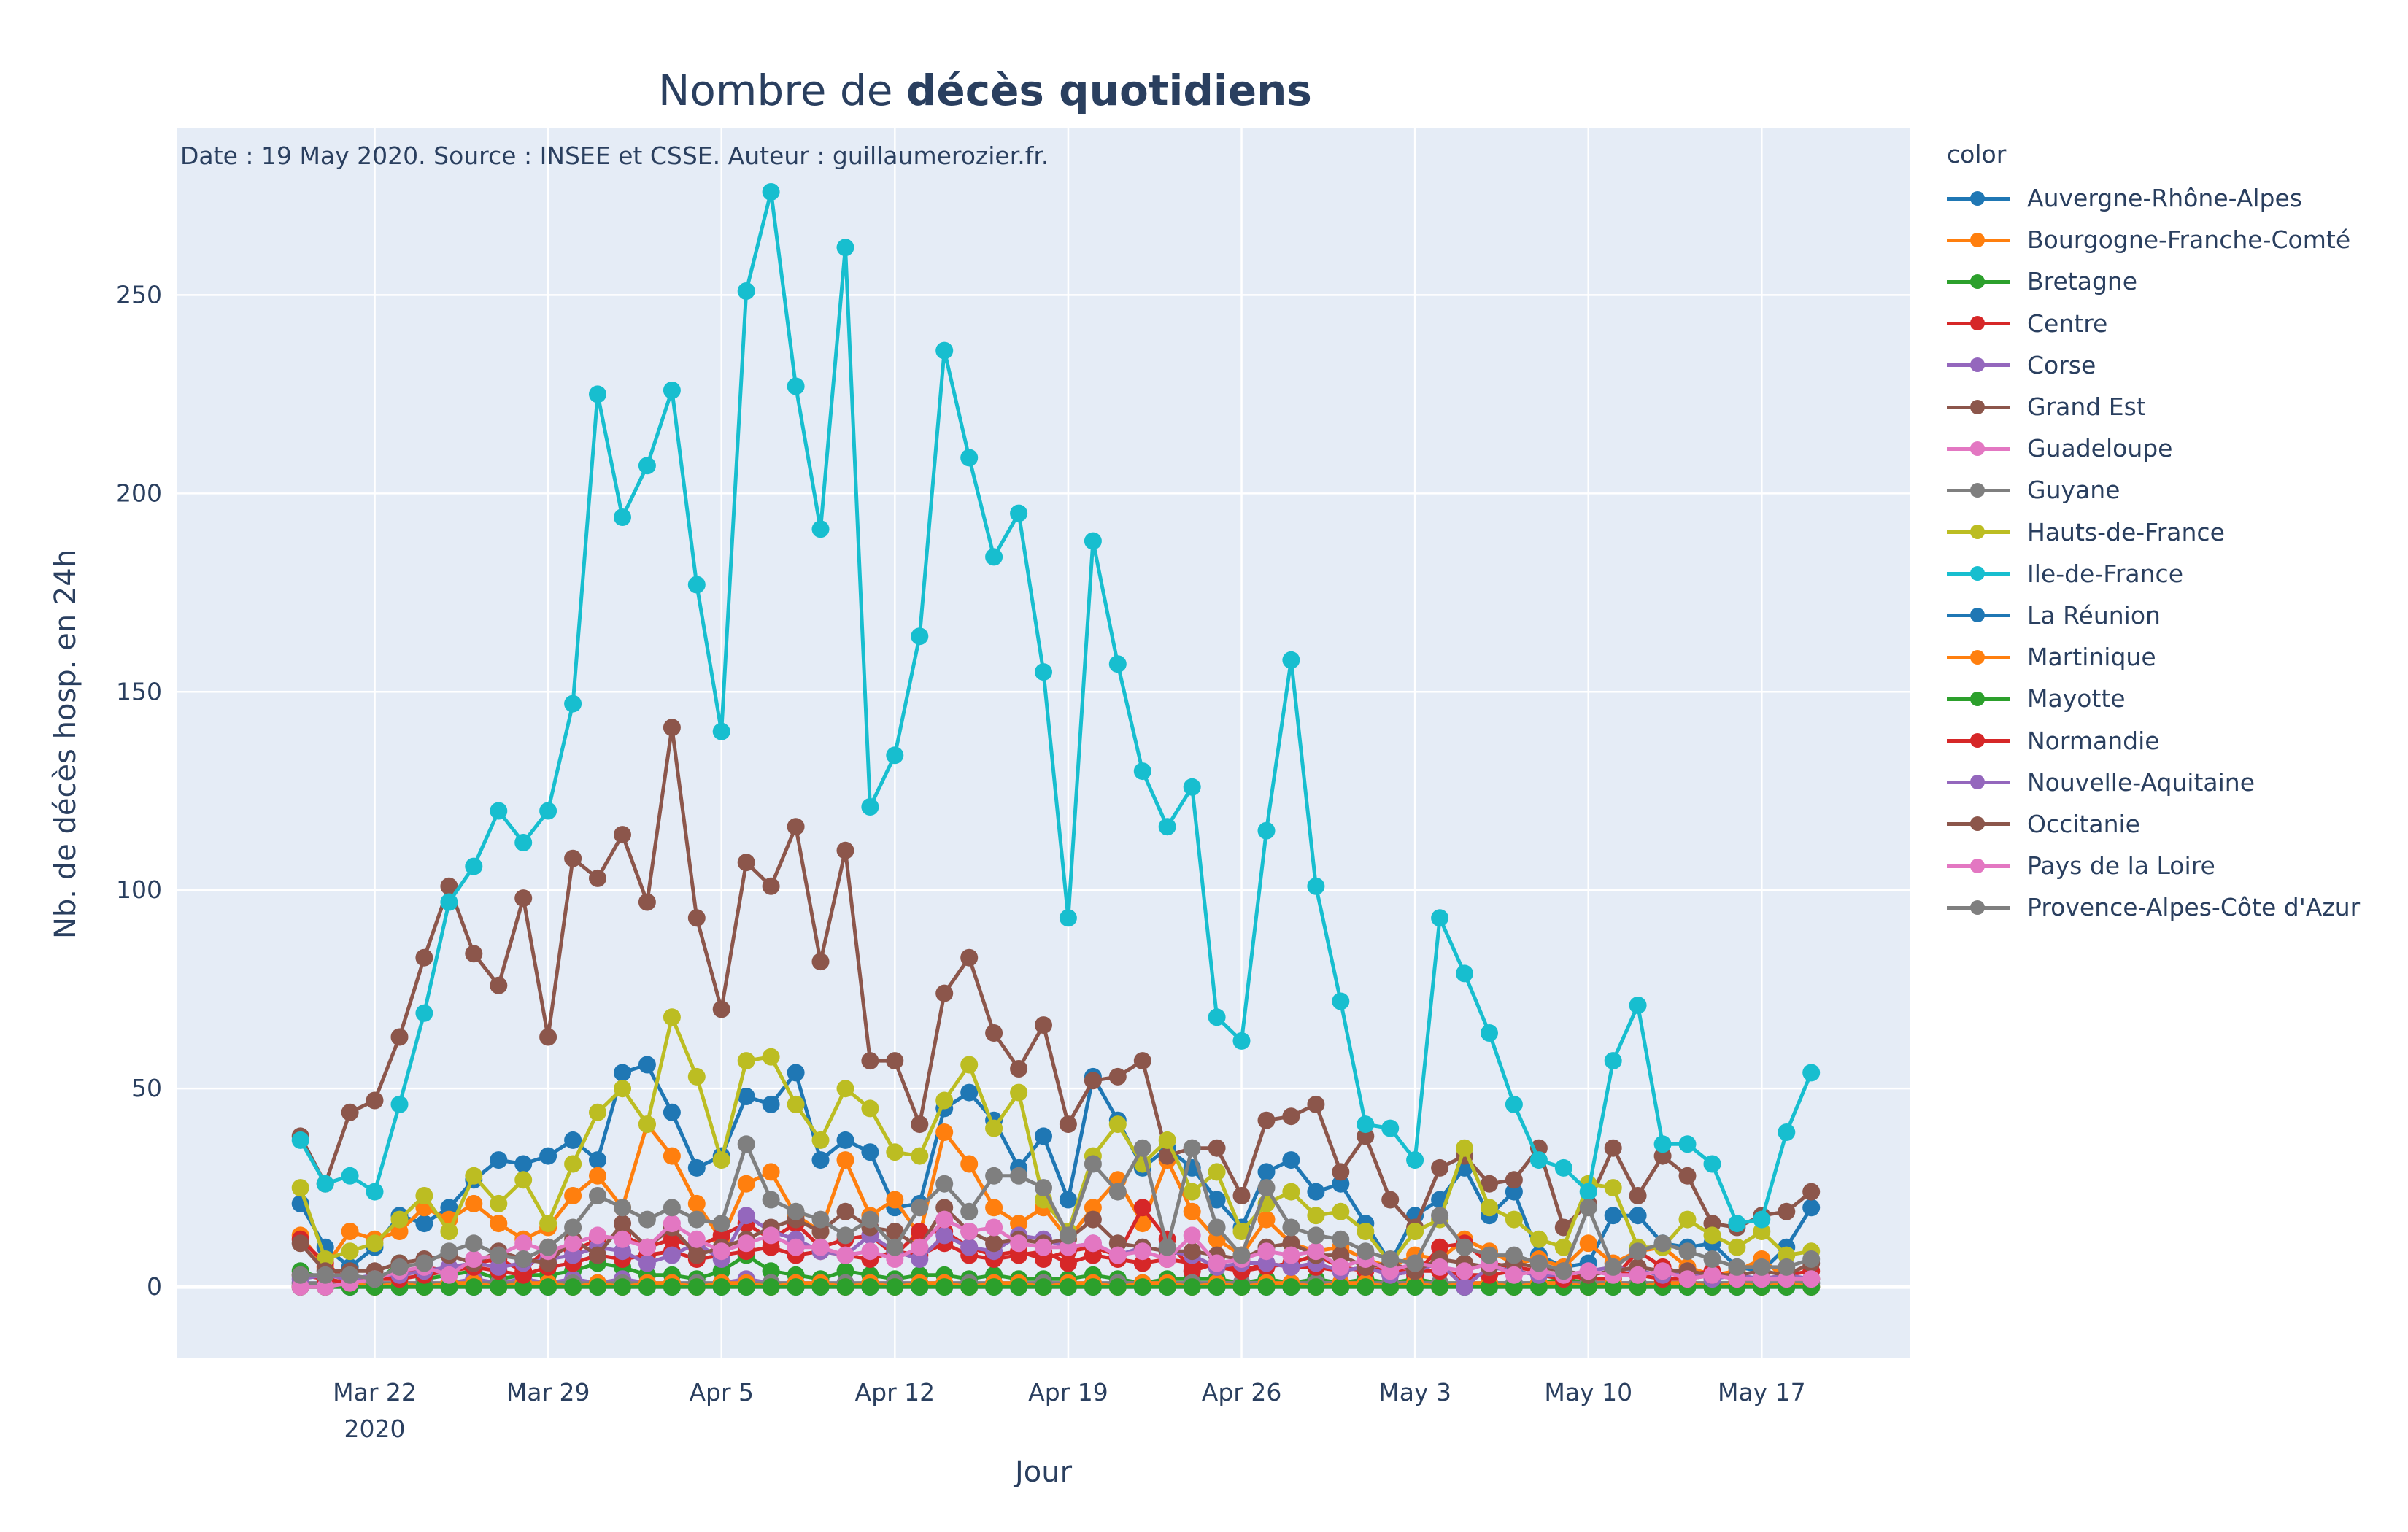 This screenshot has height=1532, width=2408. I want to click on legend-item: La Réunion, so click(2153, 616).